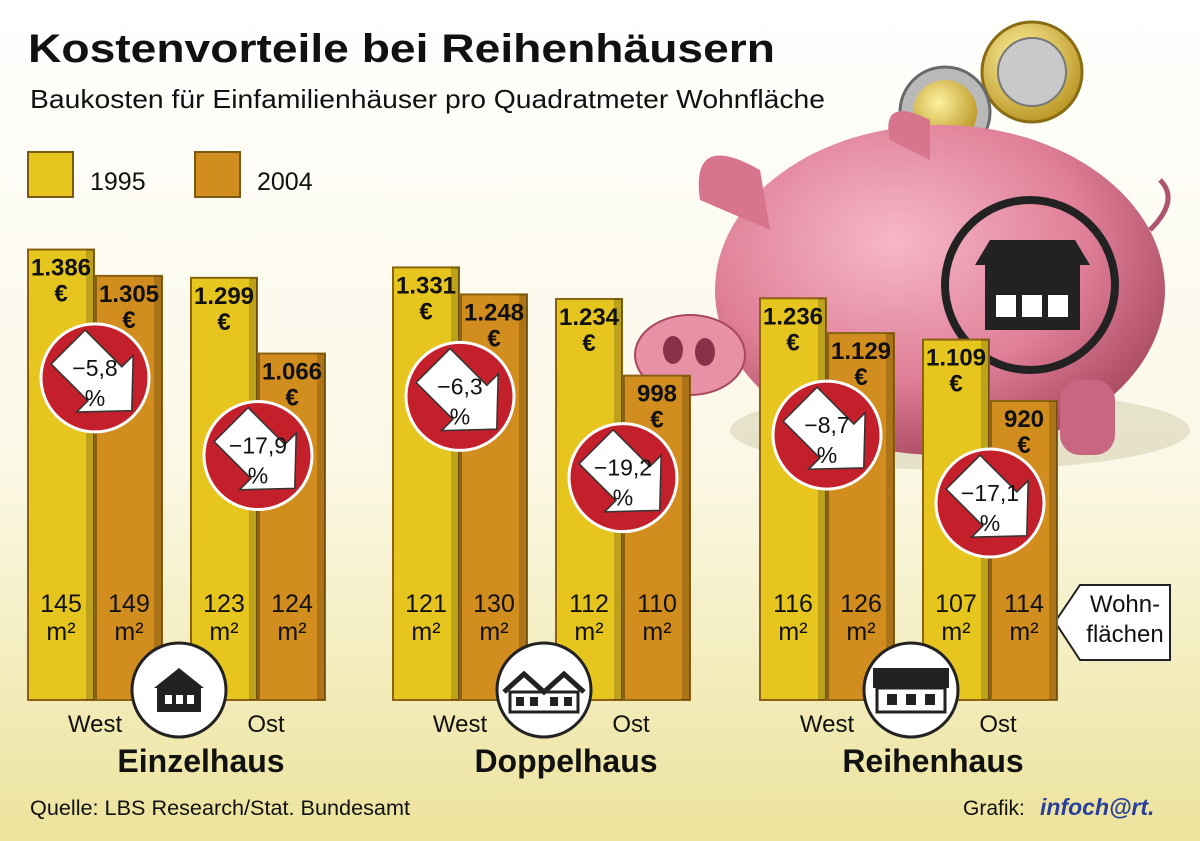 The image size is (1200, 841). Describe the element at coordinates (657, 604) in the screenshot. I see `area-label: 110` at that location.